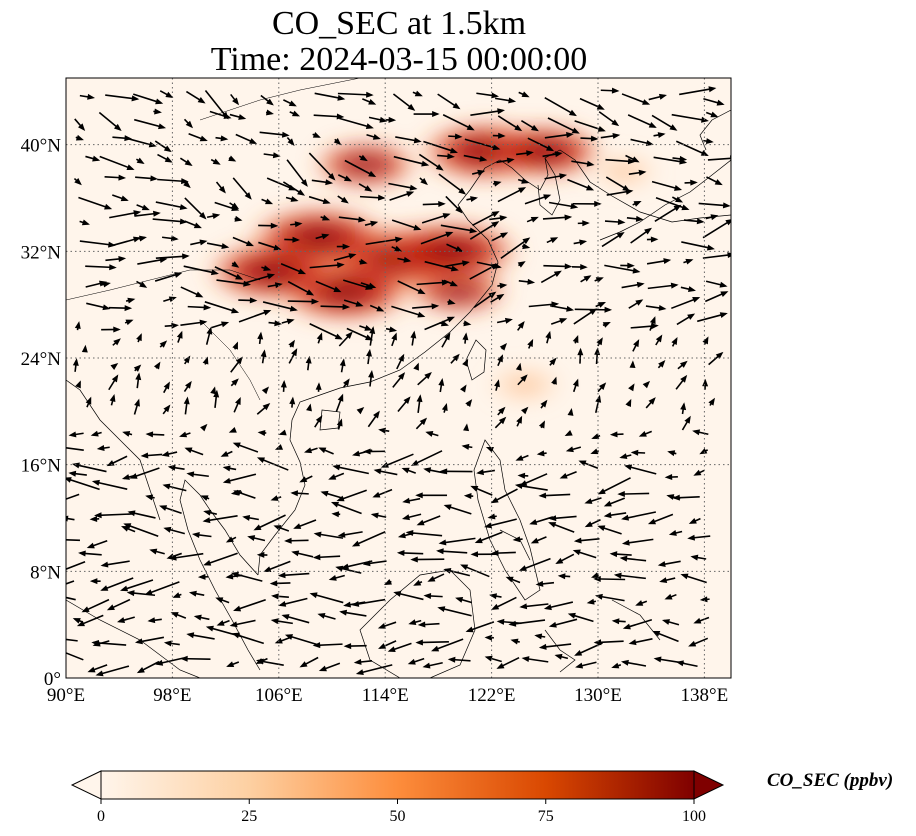  I want to click on longitude-tick-label: 138°E, so click(705, 695).